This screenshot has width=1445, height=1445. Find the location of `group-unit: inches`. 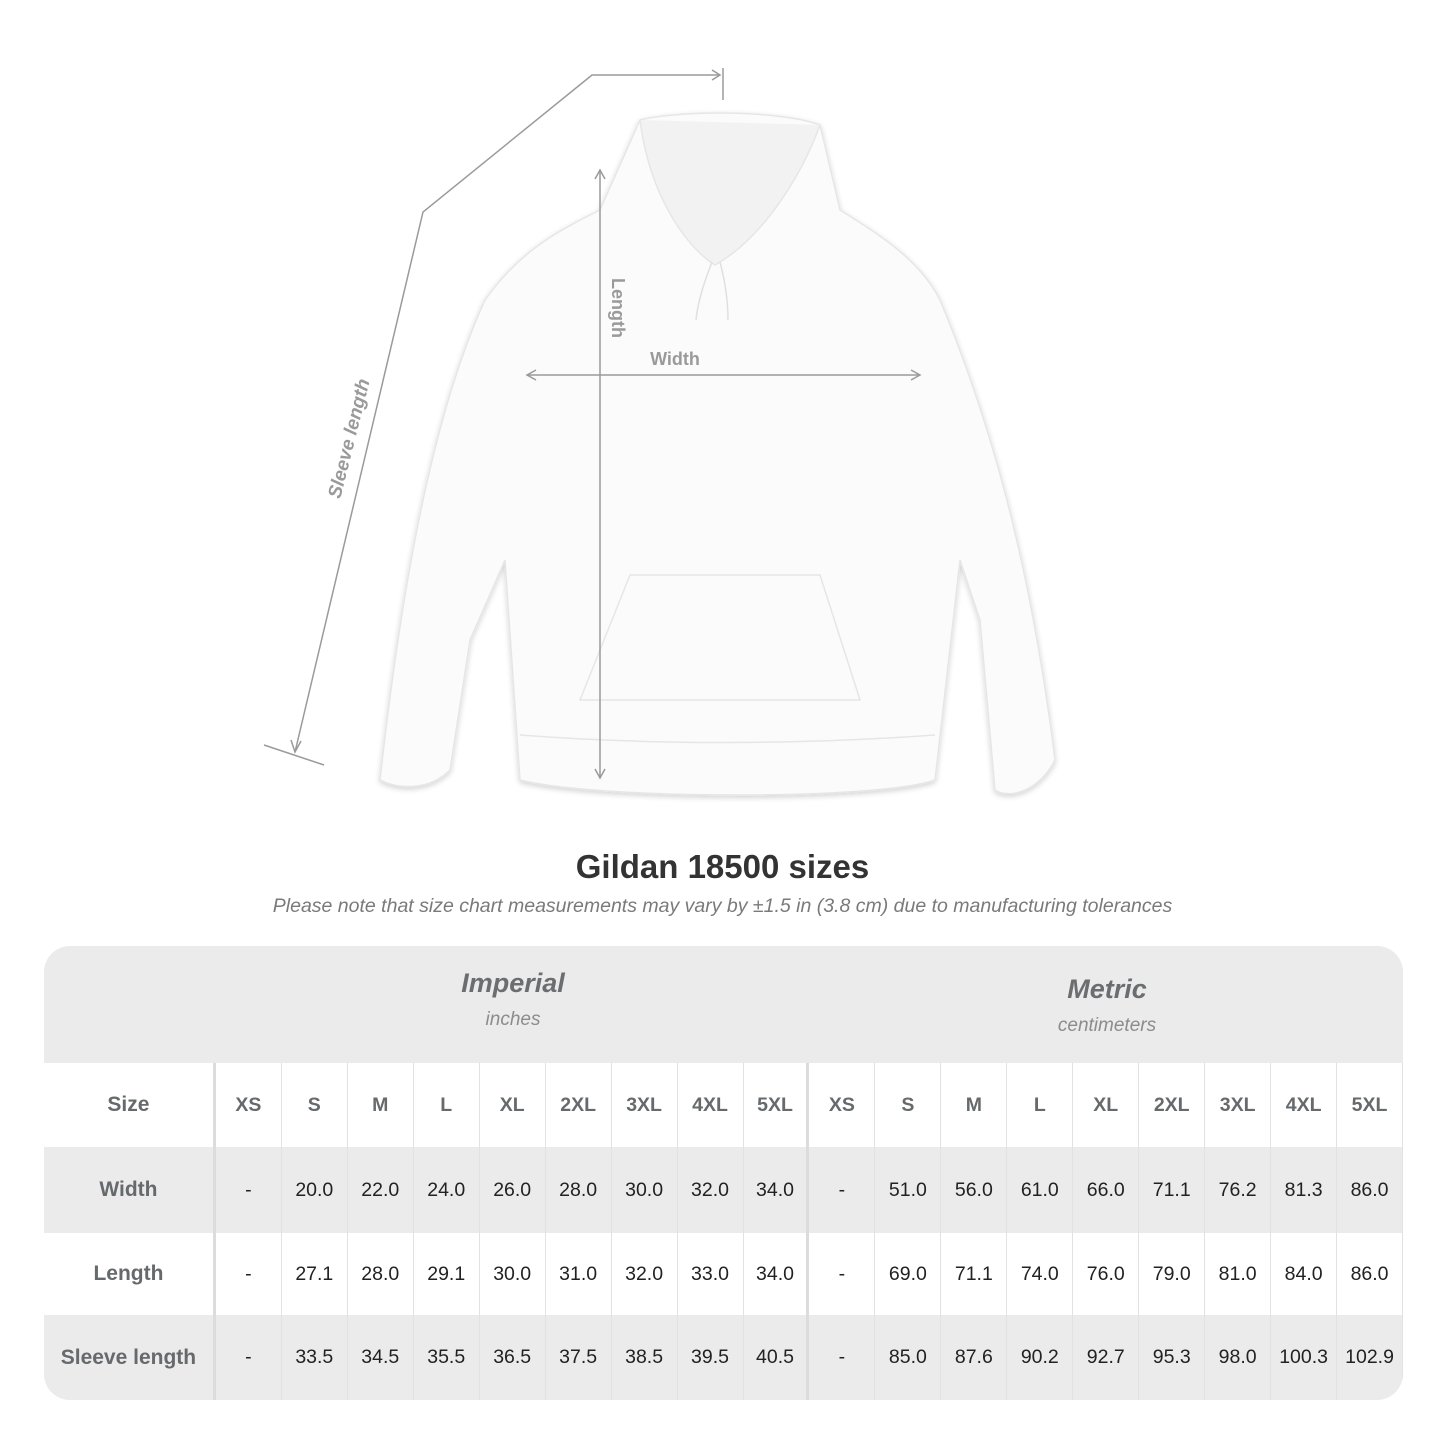

group-unit: inches is located at coordinates (513, 1019).